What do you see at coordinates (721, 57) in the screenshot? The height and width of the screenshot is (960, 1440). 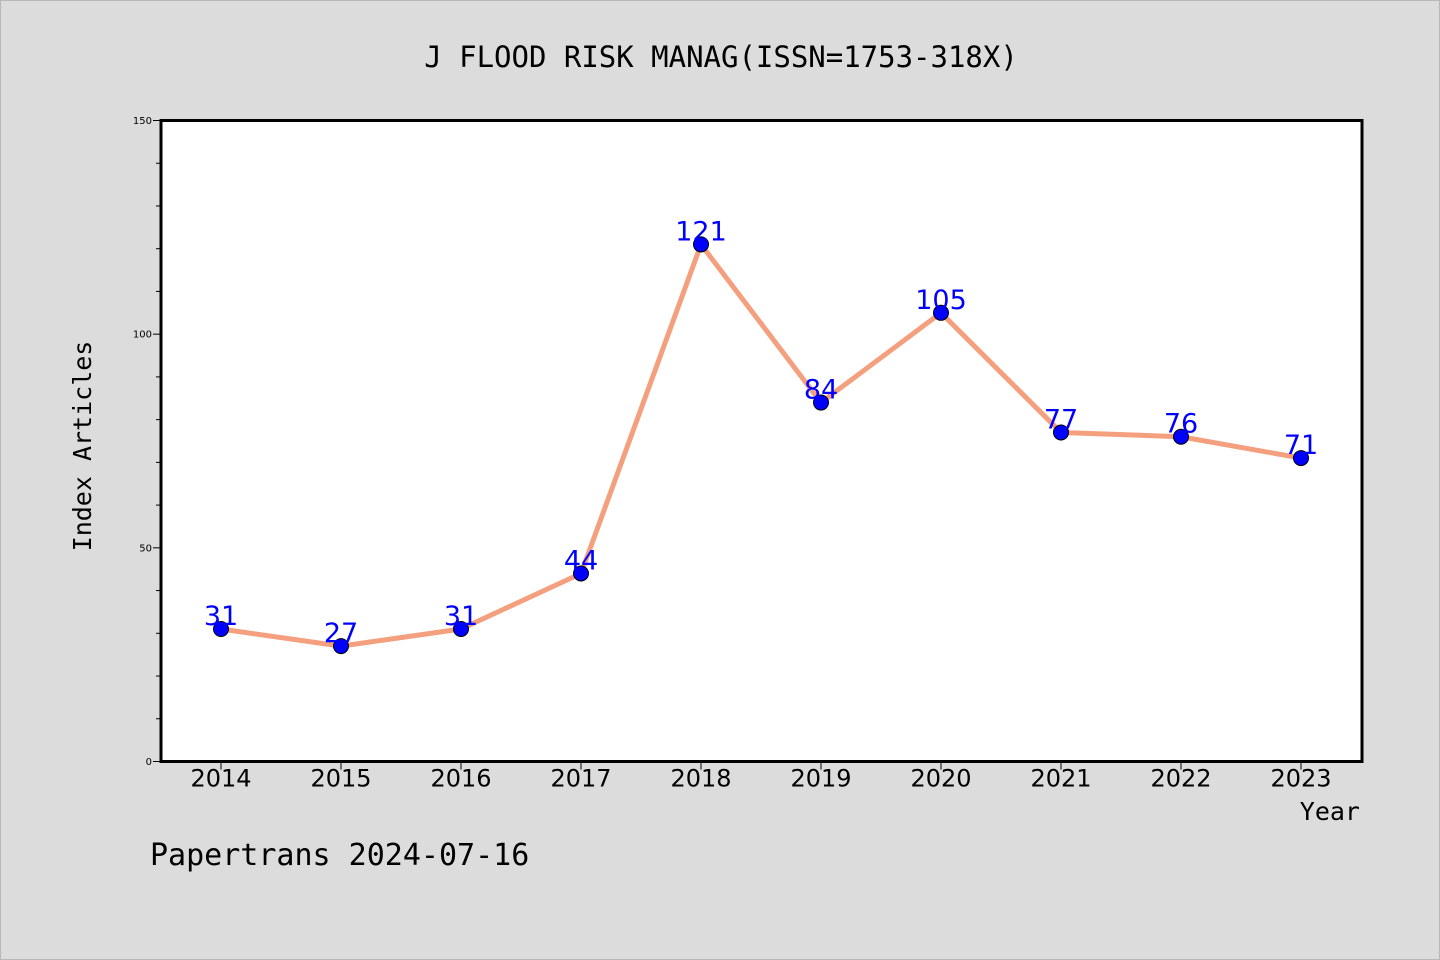 I see `chart-title: J FLOOD RISK MANAG(ISSN=1753-318X)` at bounding box center [721, 57].